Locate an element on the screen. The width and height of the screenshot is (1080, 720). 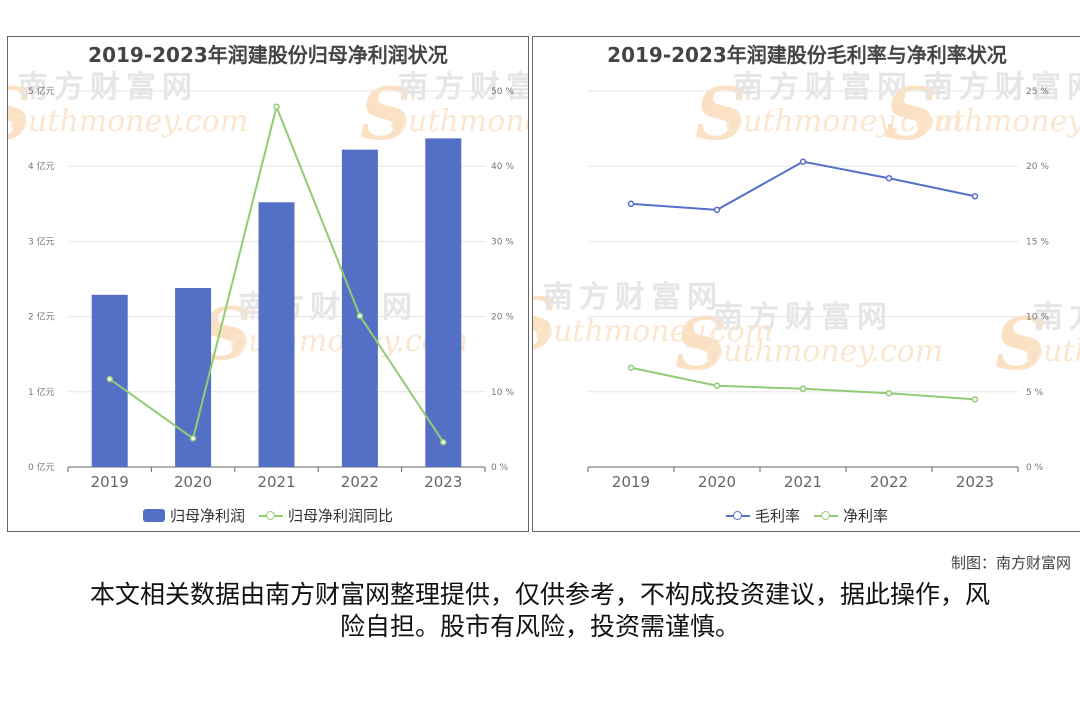
legend-label: 毛利率 is located at coordinates (777, 516).